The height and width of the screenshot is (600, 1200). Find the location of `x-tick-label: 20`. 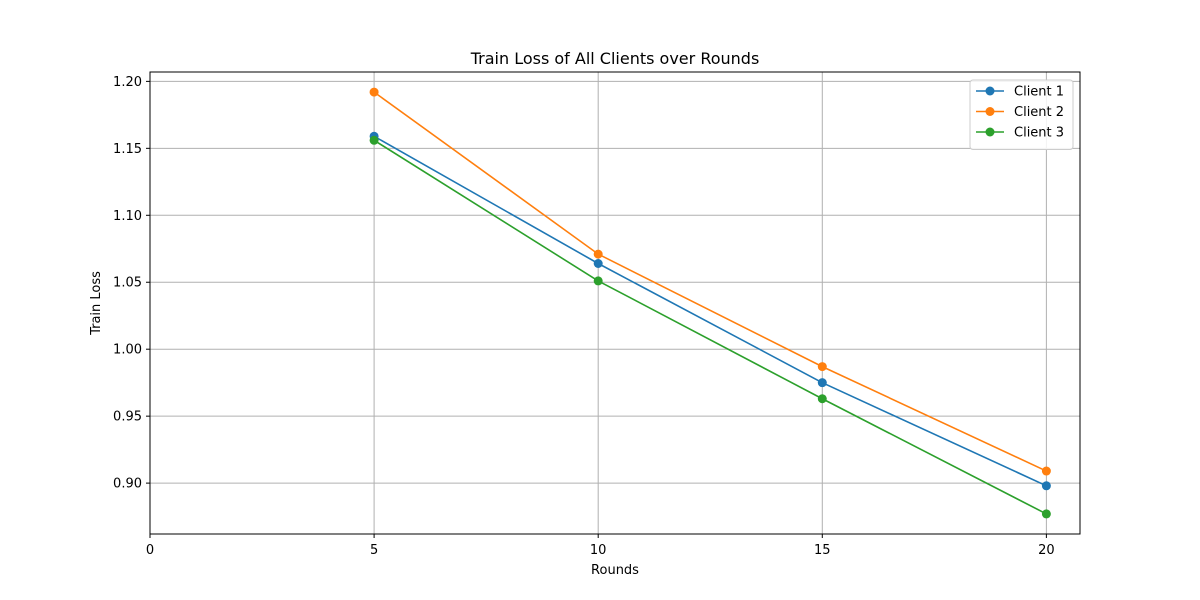

x-tick-label: 20 is located at coordinates (1046, 550).